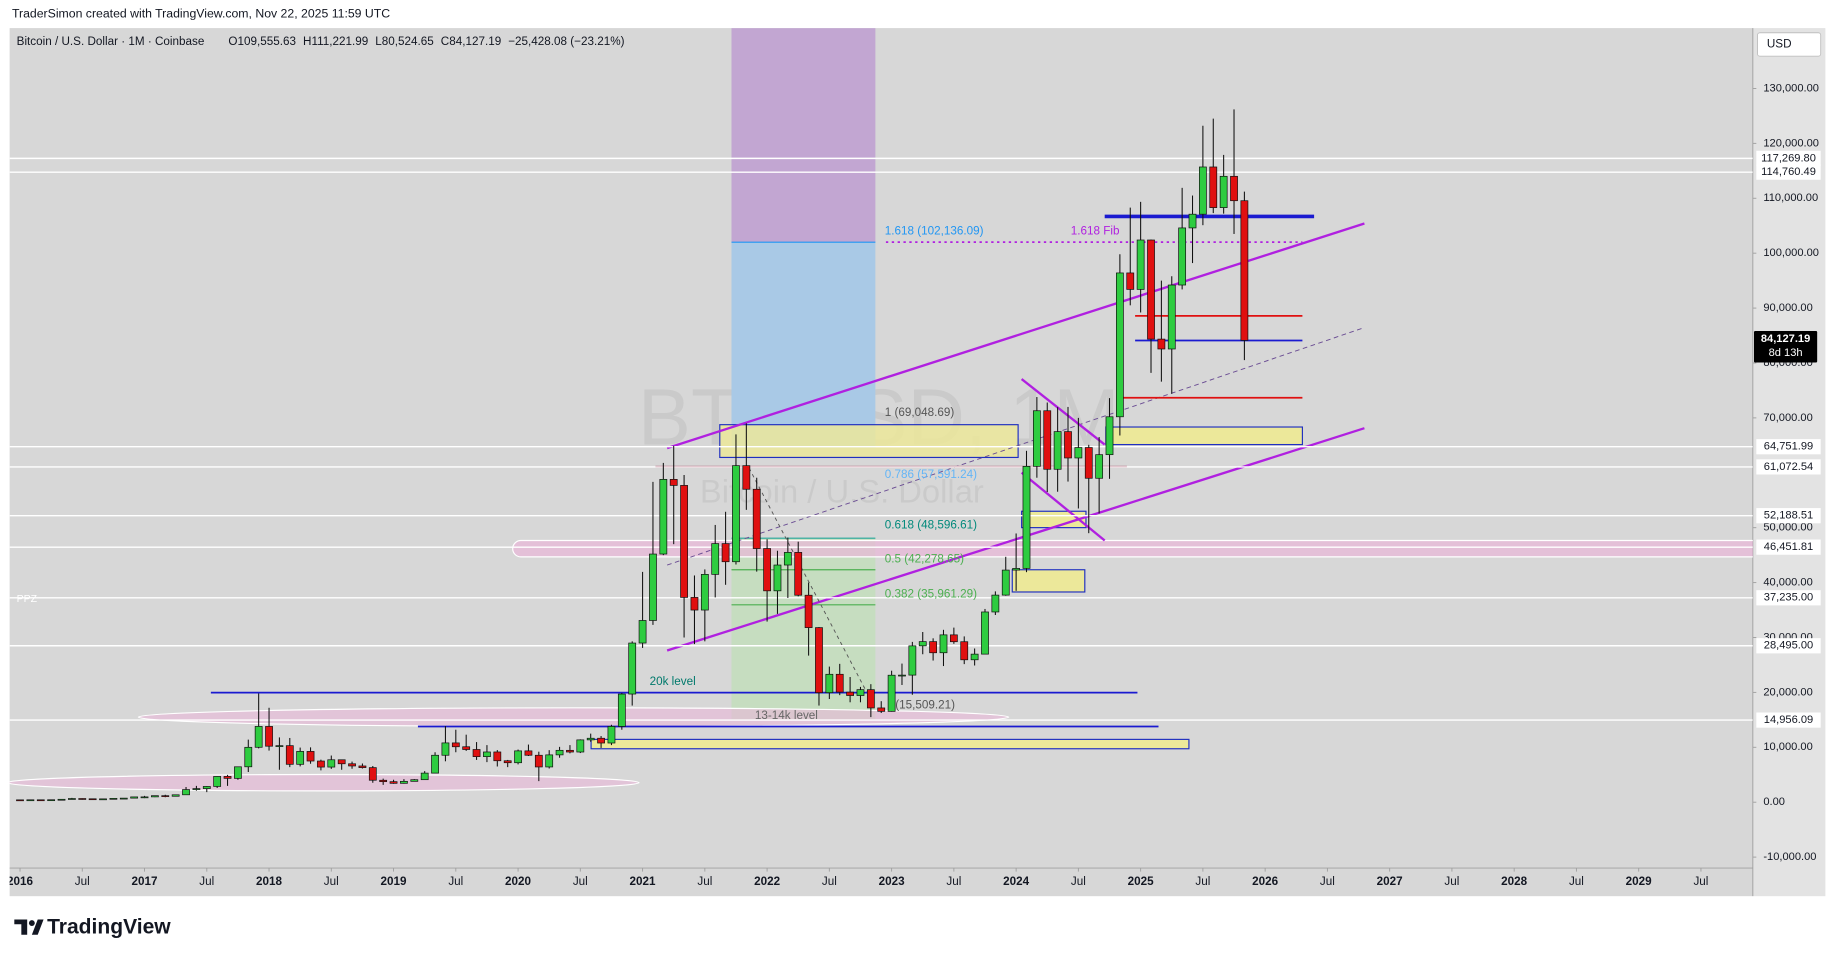  Describe the element at coordinates (803, 135) in the screenshot. I see `target-zone` at that location.